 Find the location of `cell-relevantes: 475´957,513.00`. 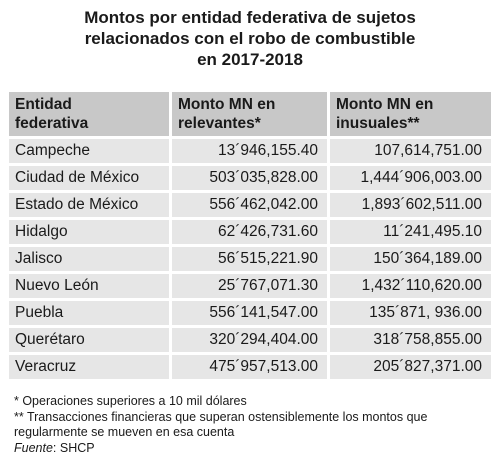

cell-relevantes: 475´957,513.00 is located at coordinates (249, 367).